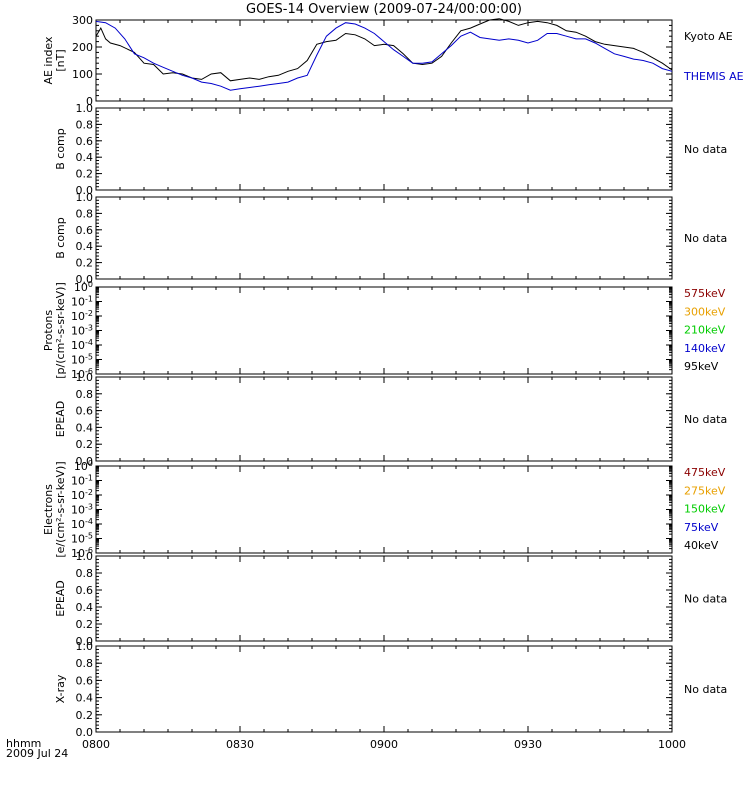  I want to click on panel-epead-1: EPEAD 0.0 0.2 0.4 0.6 0.8 1.0 No data, so click(390, 419).